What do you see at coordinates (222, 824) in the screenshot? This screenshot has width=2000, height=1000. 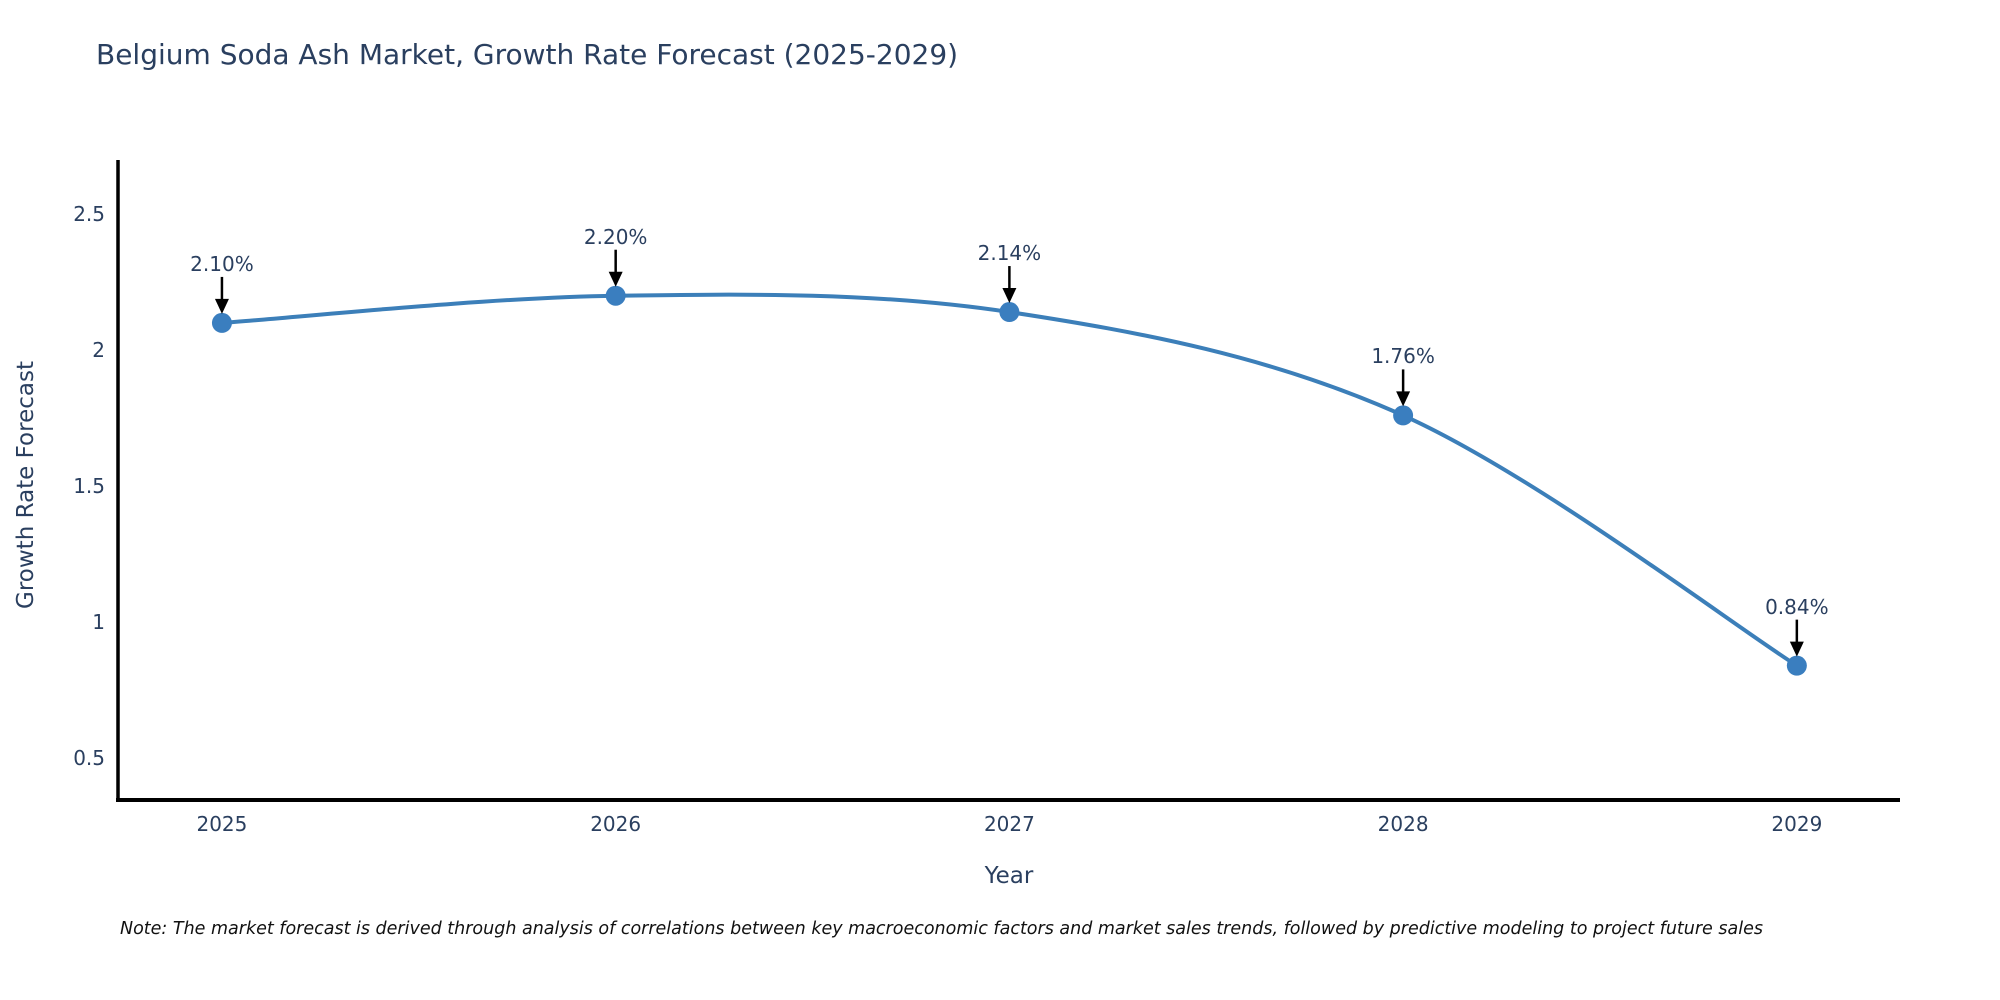 I see `x-tick-label: 2025` at bounding box center [222, 824].